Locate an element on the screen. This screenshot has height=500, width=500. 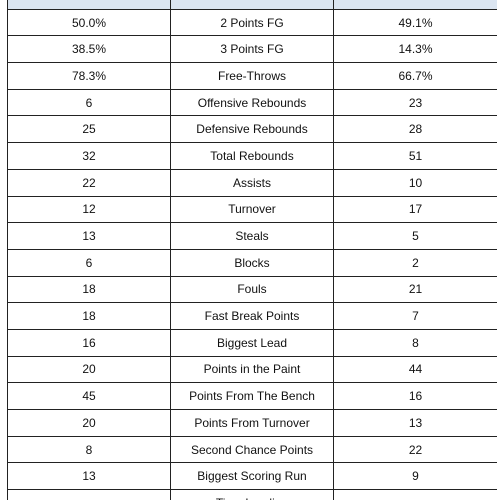
stat-name: Fouls is located at coordinates (252, 289).